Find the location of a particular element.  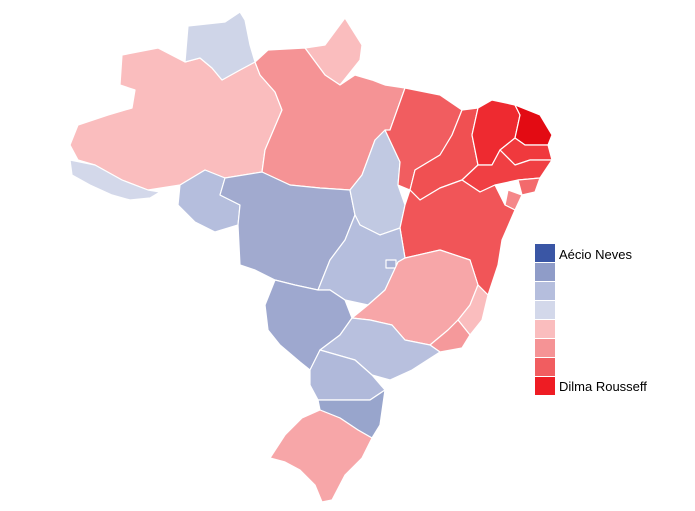

state-rs is located at coordinates (321, 456).